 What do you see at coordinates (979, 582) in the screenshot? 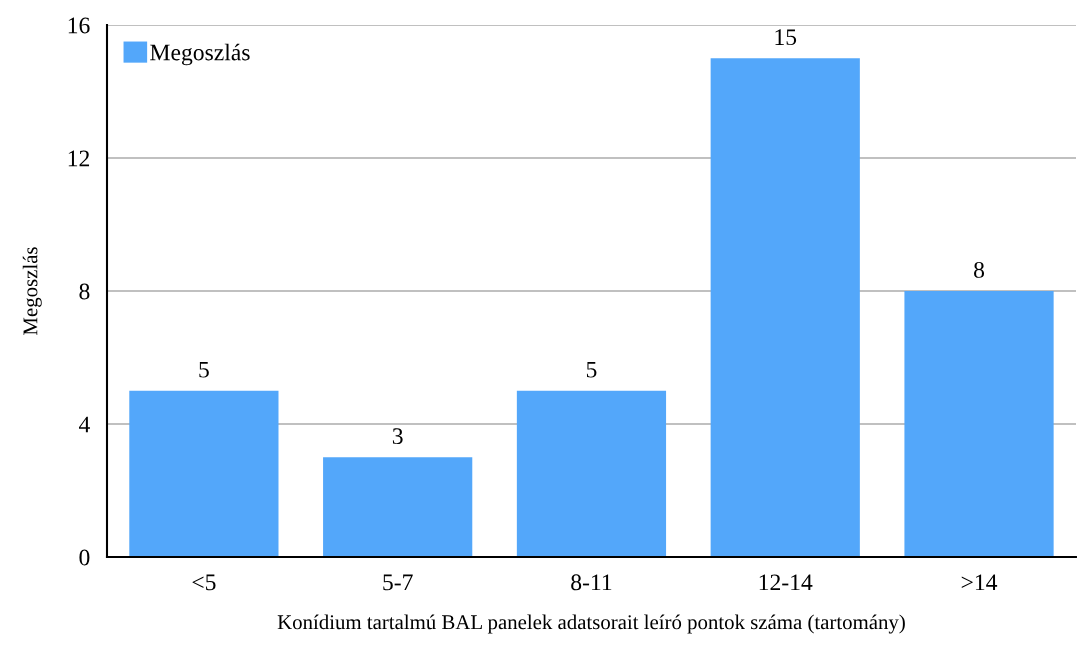
I see `x-tick-label: >14` at bounding box center [979, 582].